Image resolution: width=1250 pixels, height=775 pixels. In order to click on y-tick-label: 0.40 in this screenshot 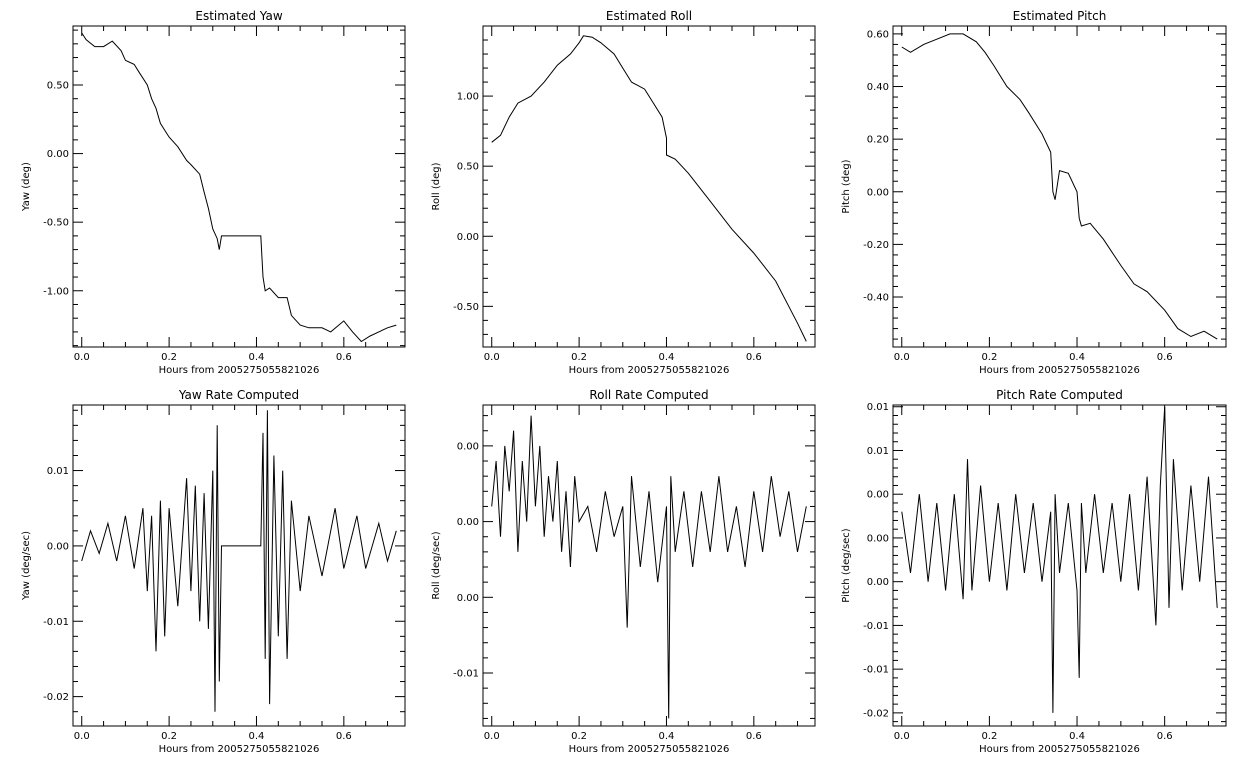, I will do `click(878, 87)`.